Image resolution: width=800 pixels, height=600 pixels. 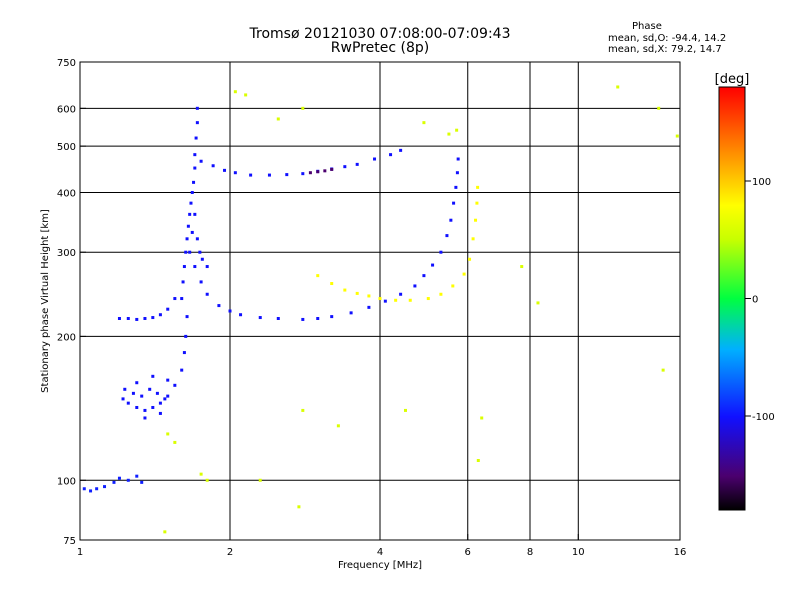 I want to click on y-tick-label: 75, so click(x=69, y=541).